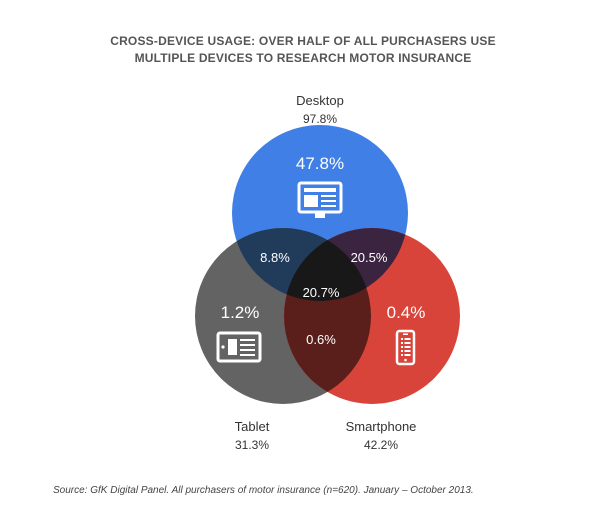 This screenshot has width=606, height=515. What do you see at coordinates (327, 264) in the screenshot?
I see `triple-overlap` at bounding box center [327, 264].